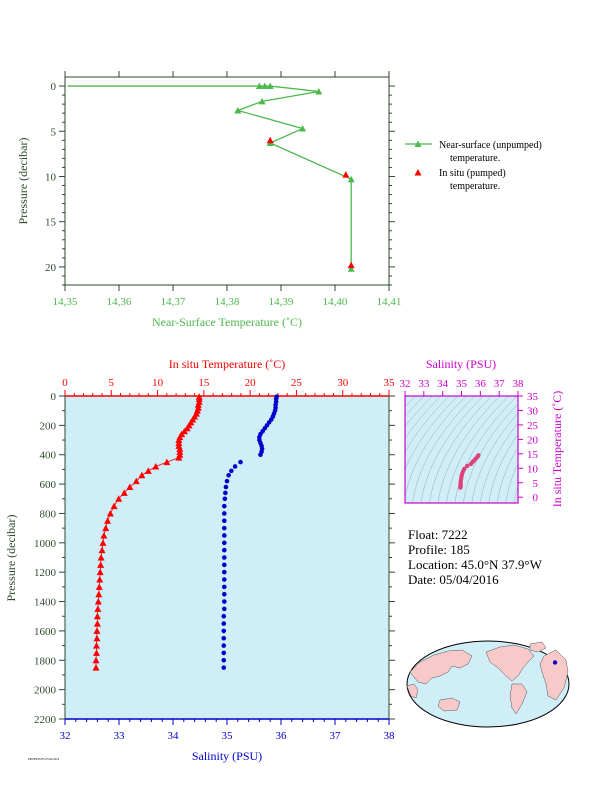  I want to click on sal-tick-label: 34, so click(174, 736).